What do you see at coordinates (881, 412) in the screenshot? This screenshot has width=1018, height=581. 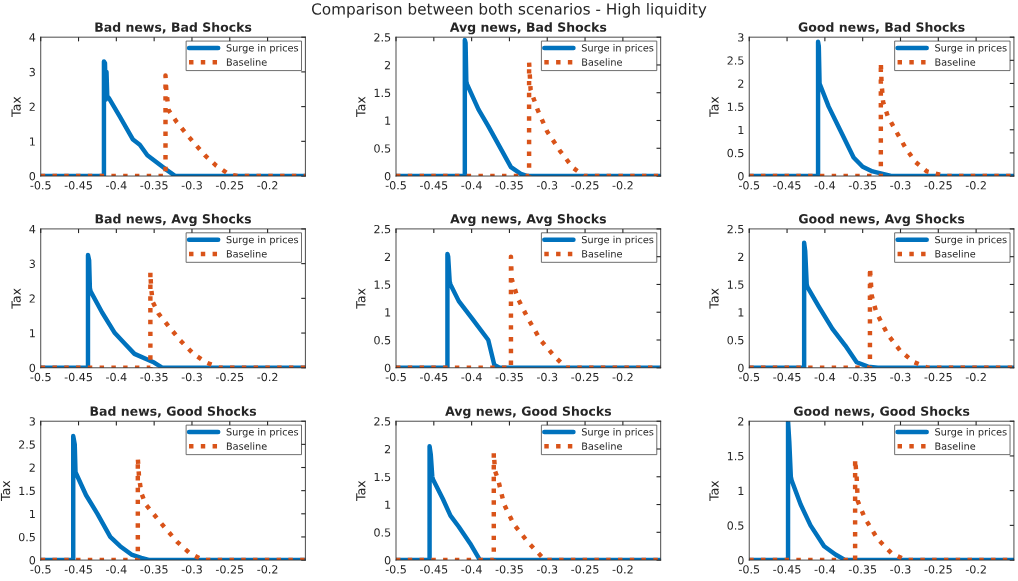 I see `chart-title: Good news, Good Shocks` at bounding box center [881, 412].